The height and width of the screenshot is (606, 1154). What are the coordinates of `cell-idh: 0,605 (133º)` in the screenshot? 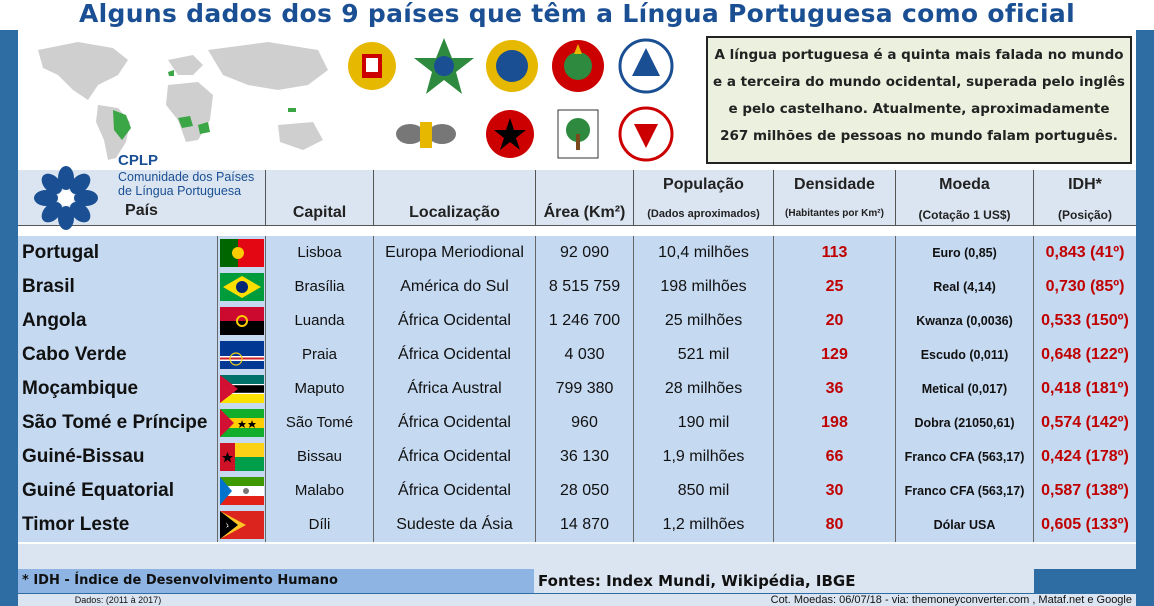 It's located at (1085, 524).